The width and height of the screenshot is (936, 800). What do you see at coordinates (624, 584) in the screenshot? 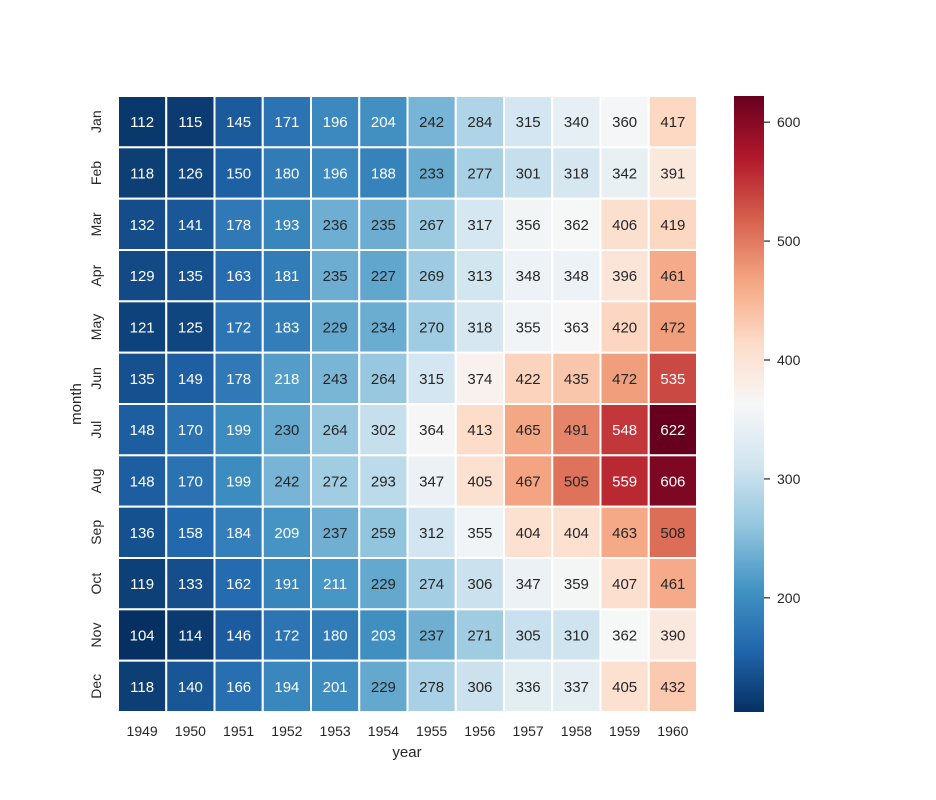
I see `cell-value-label: 407` at bounding box center [624, 584].